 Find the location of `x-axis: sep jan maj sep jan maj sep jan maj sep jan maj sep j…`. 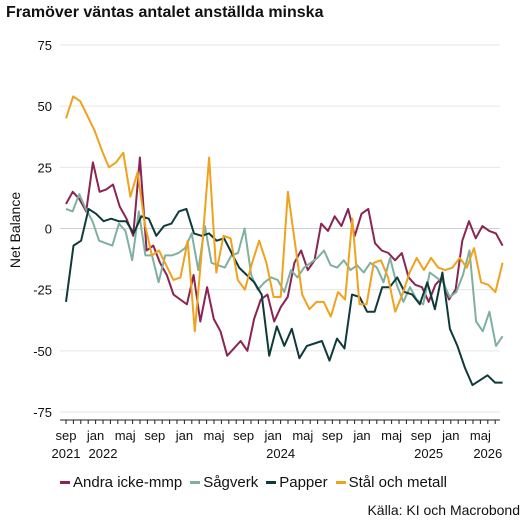

x-axis: sep jan maj sep jan maj sep jan maj sep jan maj sep j… is located at coordinates (277, 440).